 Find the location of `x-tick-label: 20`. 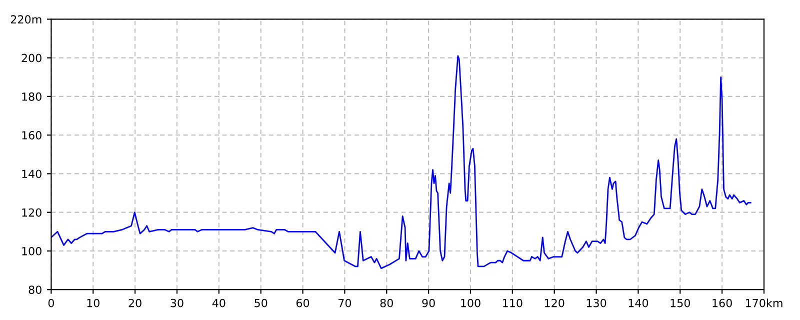

x-tick-label: 20 is located at coordinates (135, 303).